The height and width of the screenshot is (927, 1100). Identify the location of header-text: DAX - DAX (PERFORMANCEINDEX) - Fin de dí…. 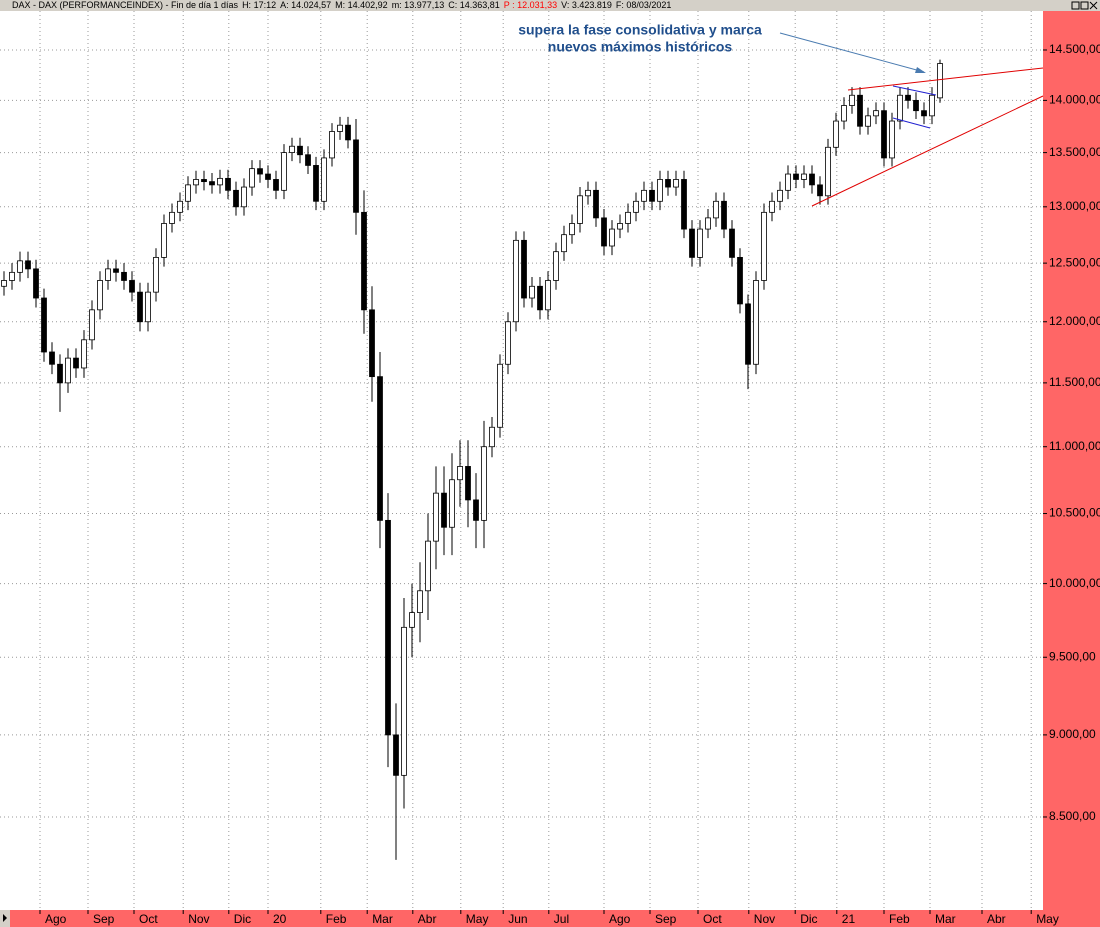
(341, 5).